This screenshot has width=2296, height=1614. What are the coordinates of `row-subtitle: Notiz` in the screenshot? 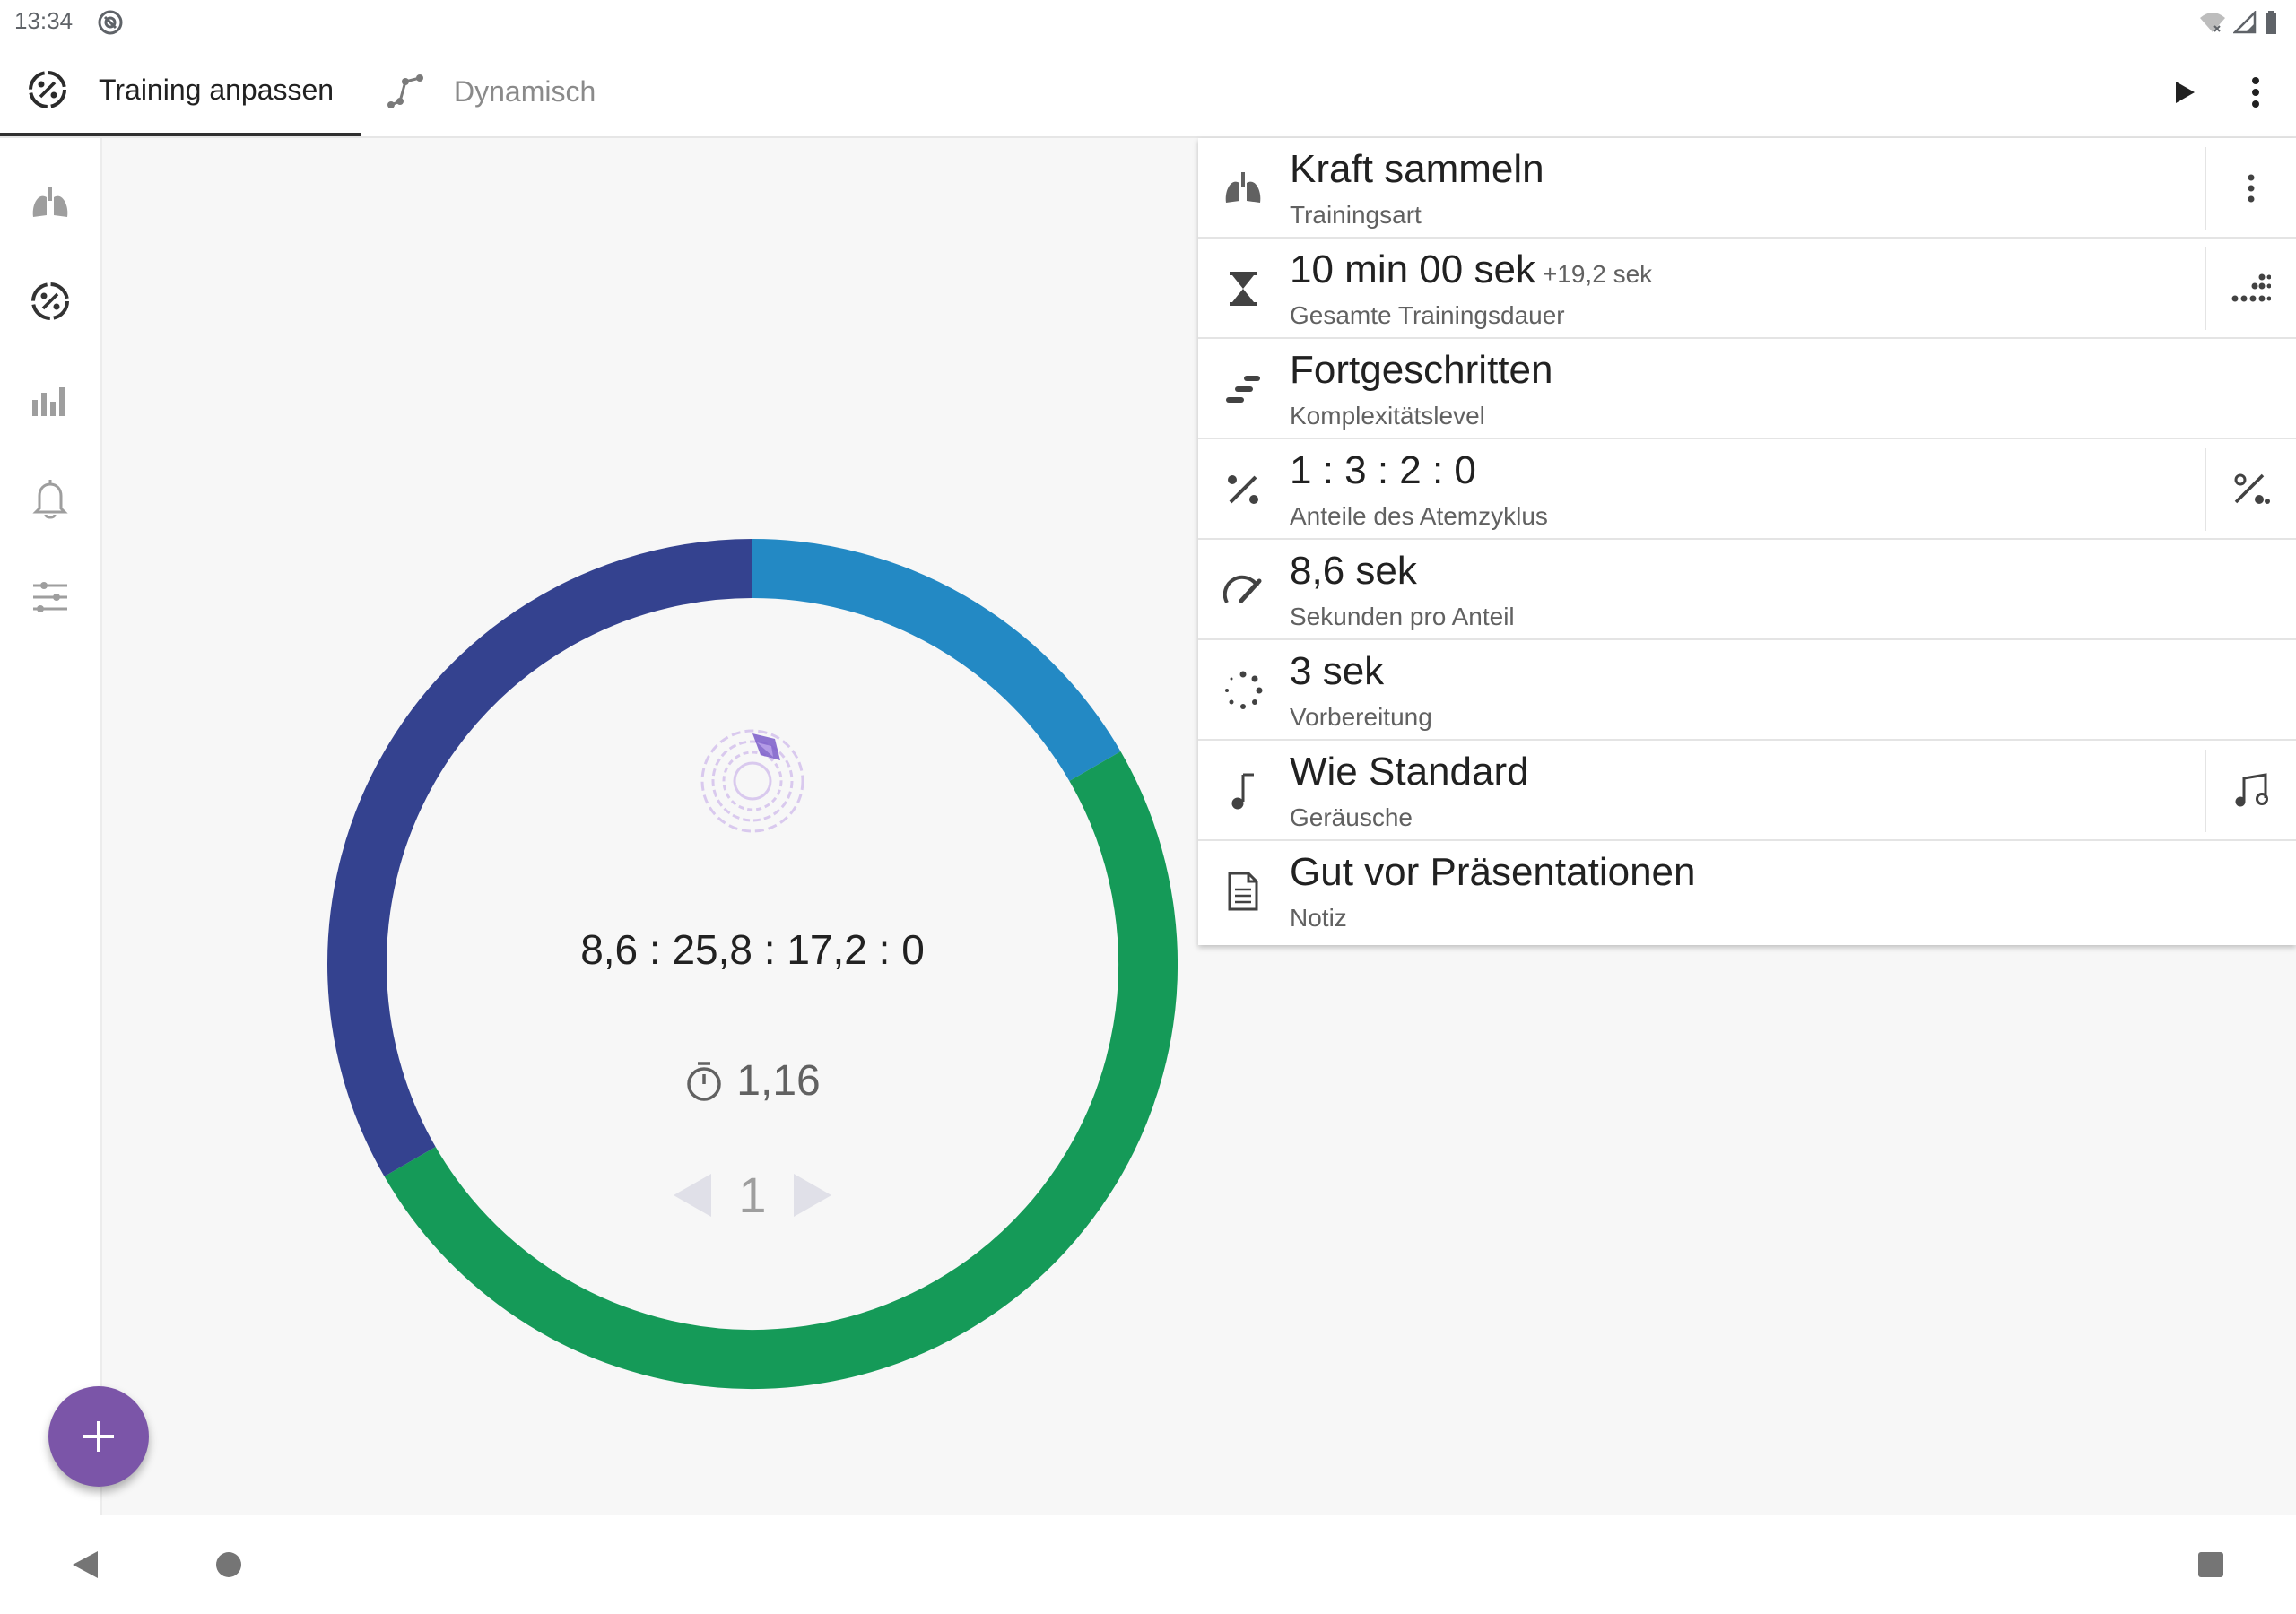 It's located at (1318, 918).